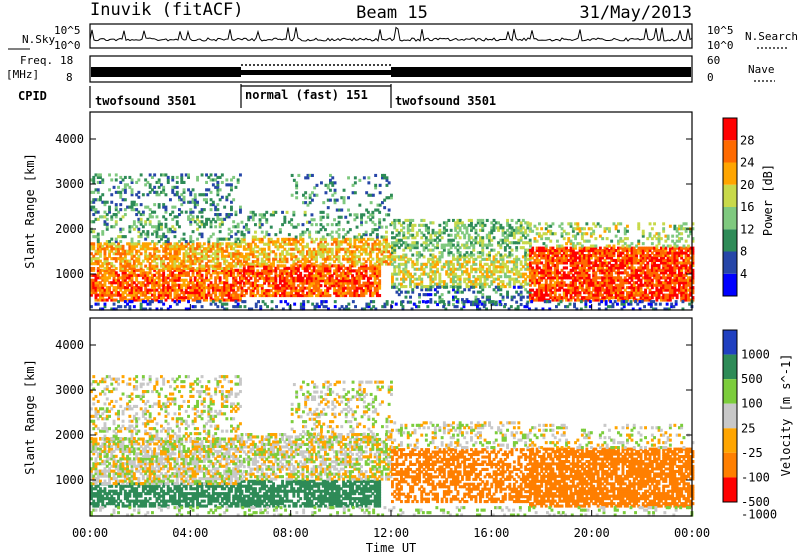 The height and width of the screenshot is (558, 800). Describe the element at coordinates (390, 69) in the screenshot. I see `freq-panel: Freq. [MHz] 18 8 60 0 Nave` at that location.